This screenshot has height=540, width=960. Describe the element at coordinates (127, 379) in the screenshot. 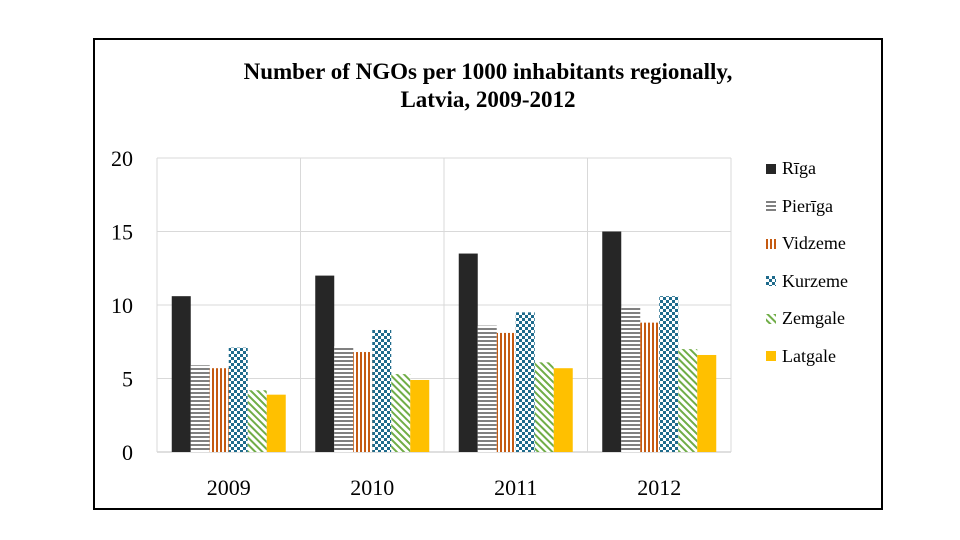

I see `y-tick-label: 5` at that location.